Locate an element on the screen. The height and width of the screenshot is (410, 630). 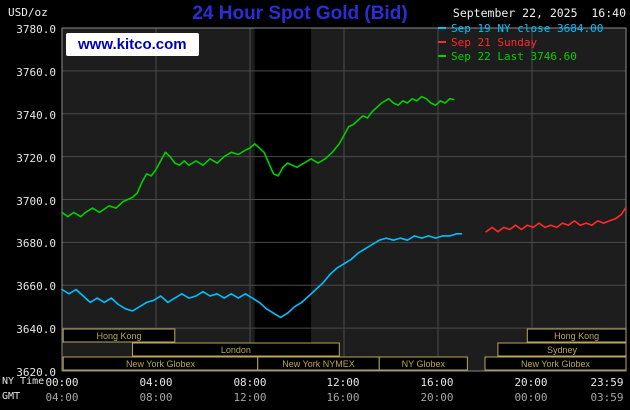
x-tick-ny: 04:00 is located at coordinates (156, 382).